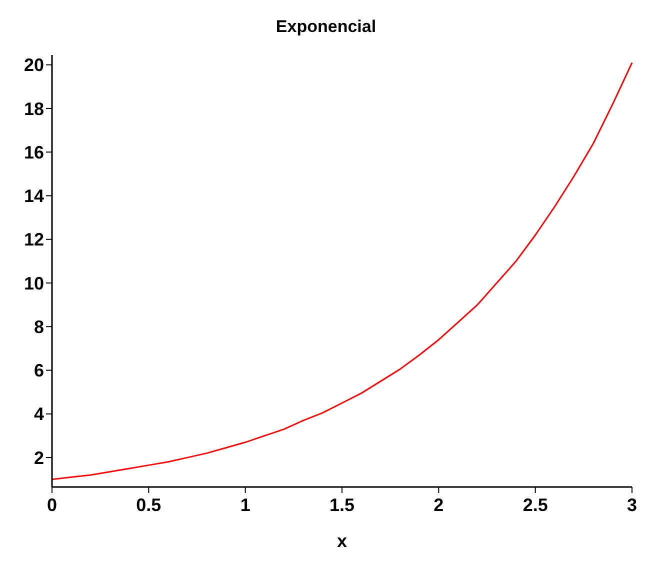 Image resolution: width=656 pixels, height=563 pixels. I want to click on y-tick-label: 10, so click(34, 283).